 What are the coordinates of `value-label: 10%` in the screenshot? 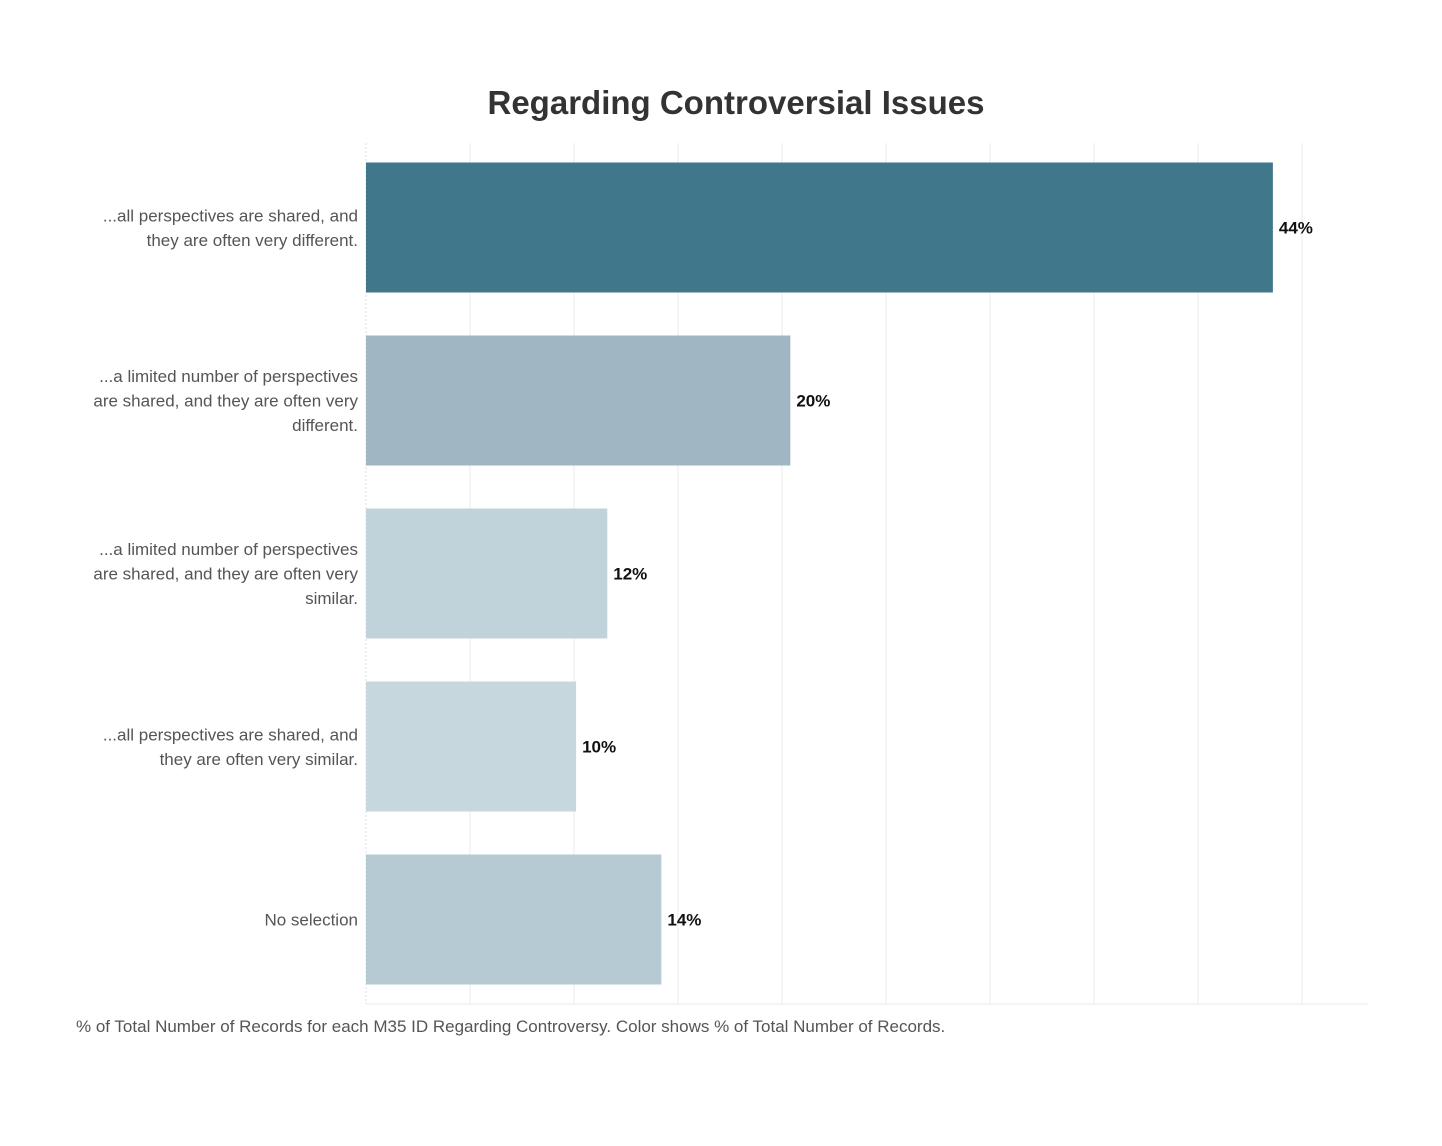 It's located at (599, 747).